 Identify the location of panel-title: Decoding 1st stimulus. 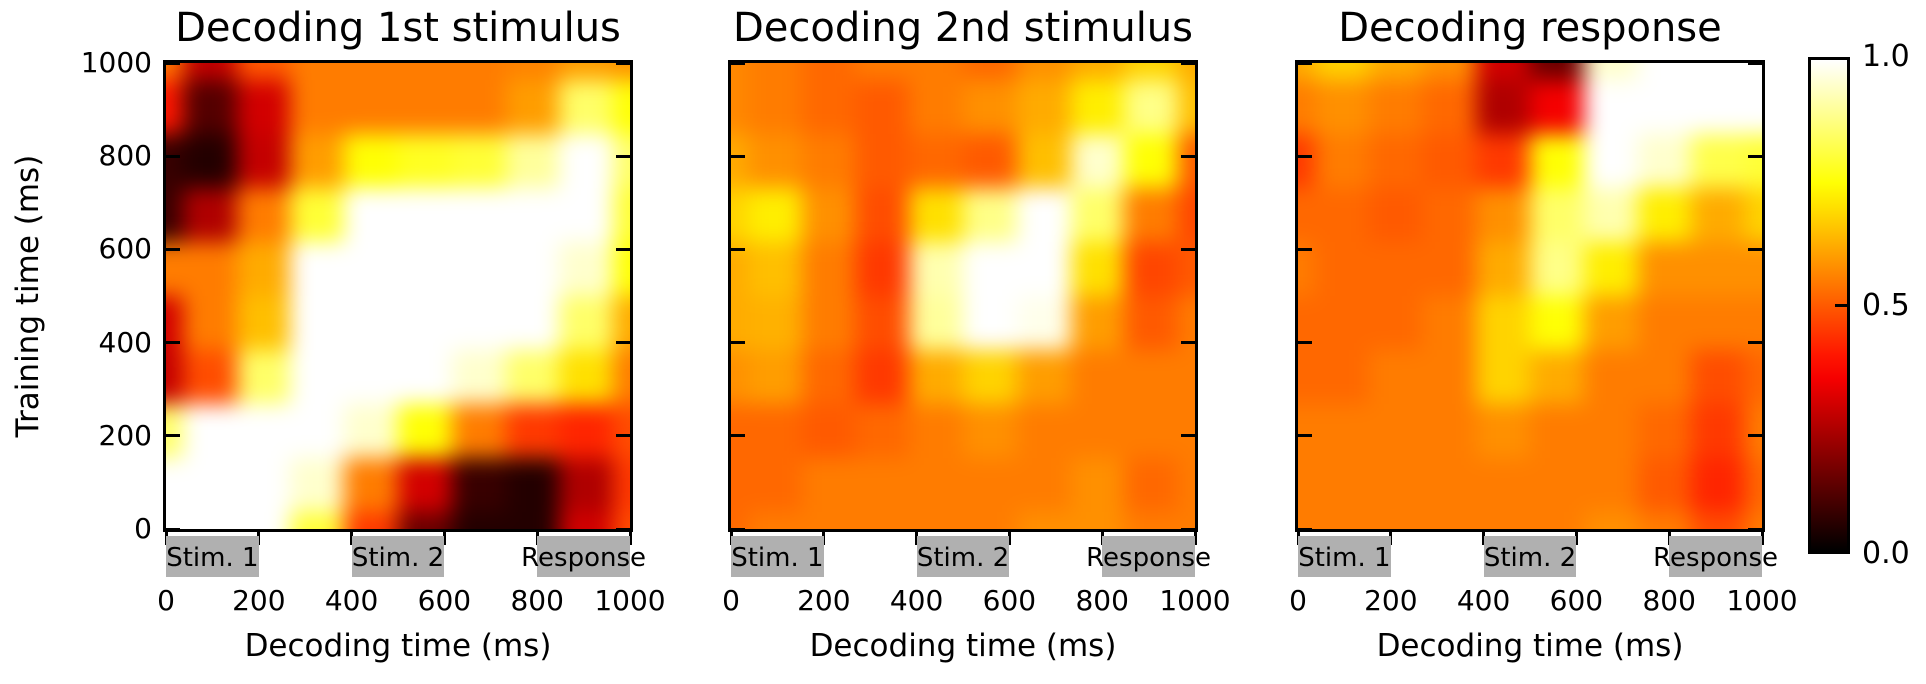
(398, 28).